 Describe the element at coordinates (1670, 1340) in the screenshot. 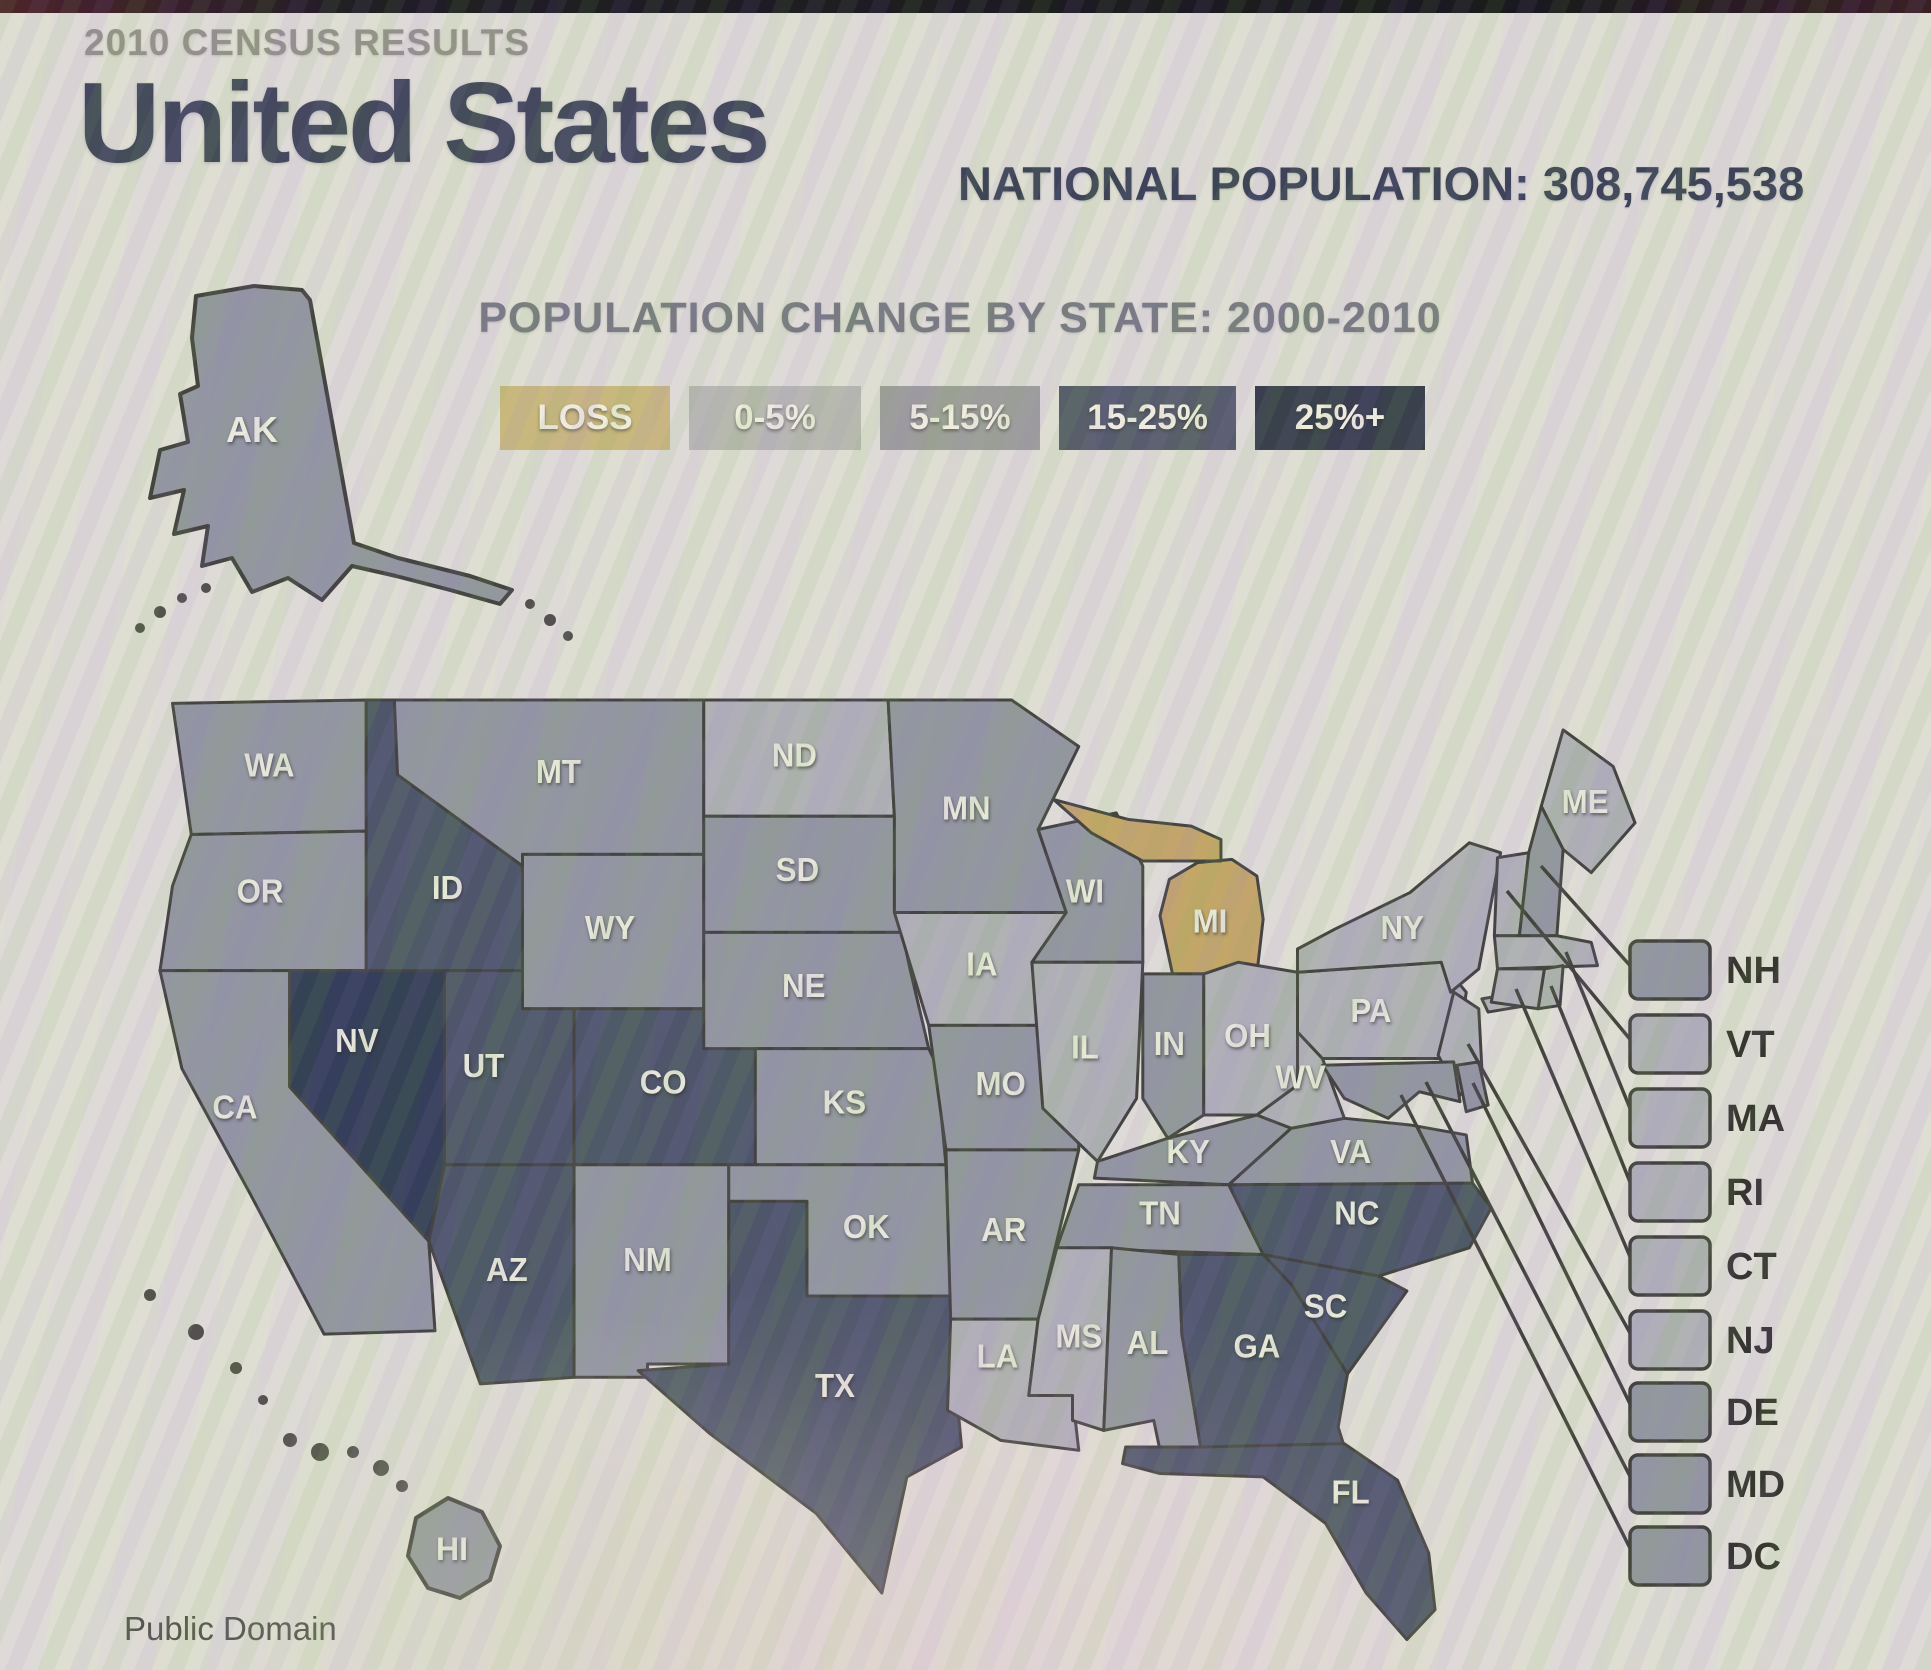

I see `callout-swatch-nj` at that location.